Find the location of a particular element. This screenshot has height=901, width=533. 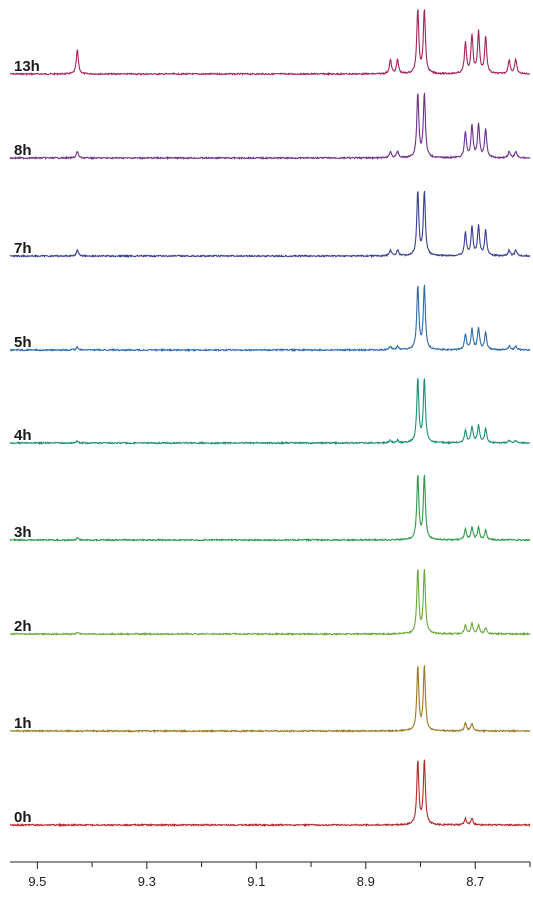

x-tick-label: 9.1 is located at coordinates (256, 881).